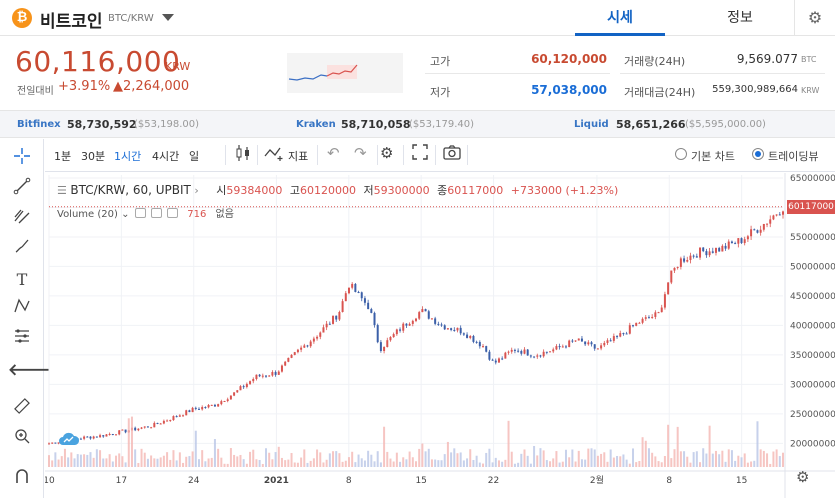 This screenshot has height=498, width=835. Describe the element at coordinates (669, 481) in the screenshot. I see `x-tick-label: 8` at that location.